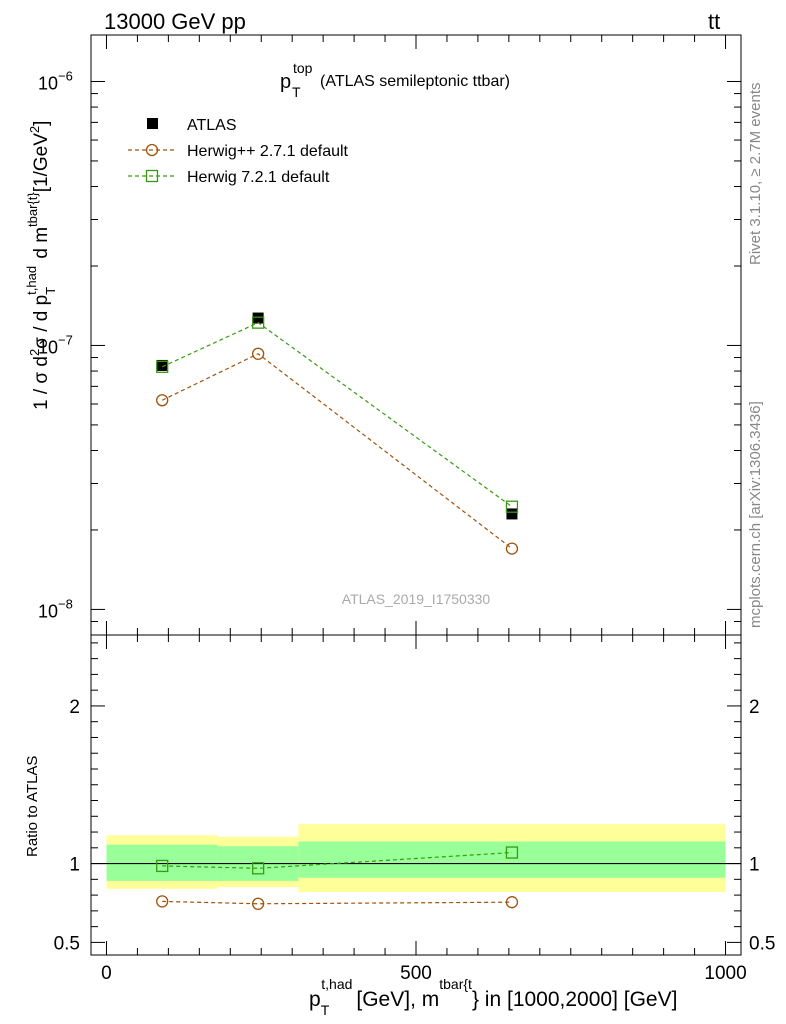  I want to click on ratio-line-herwig7, so click(337, 860).